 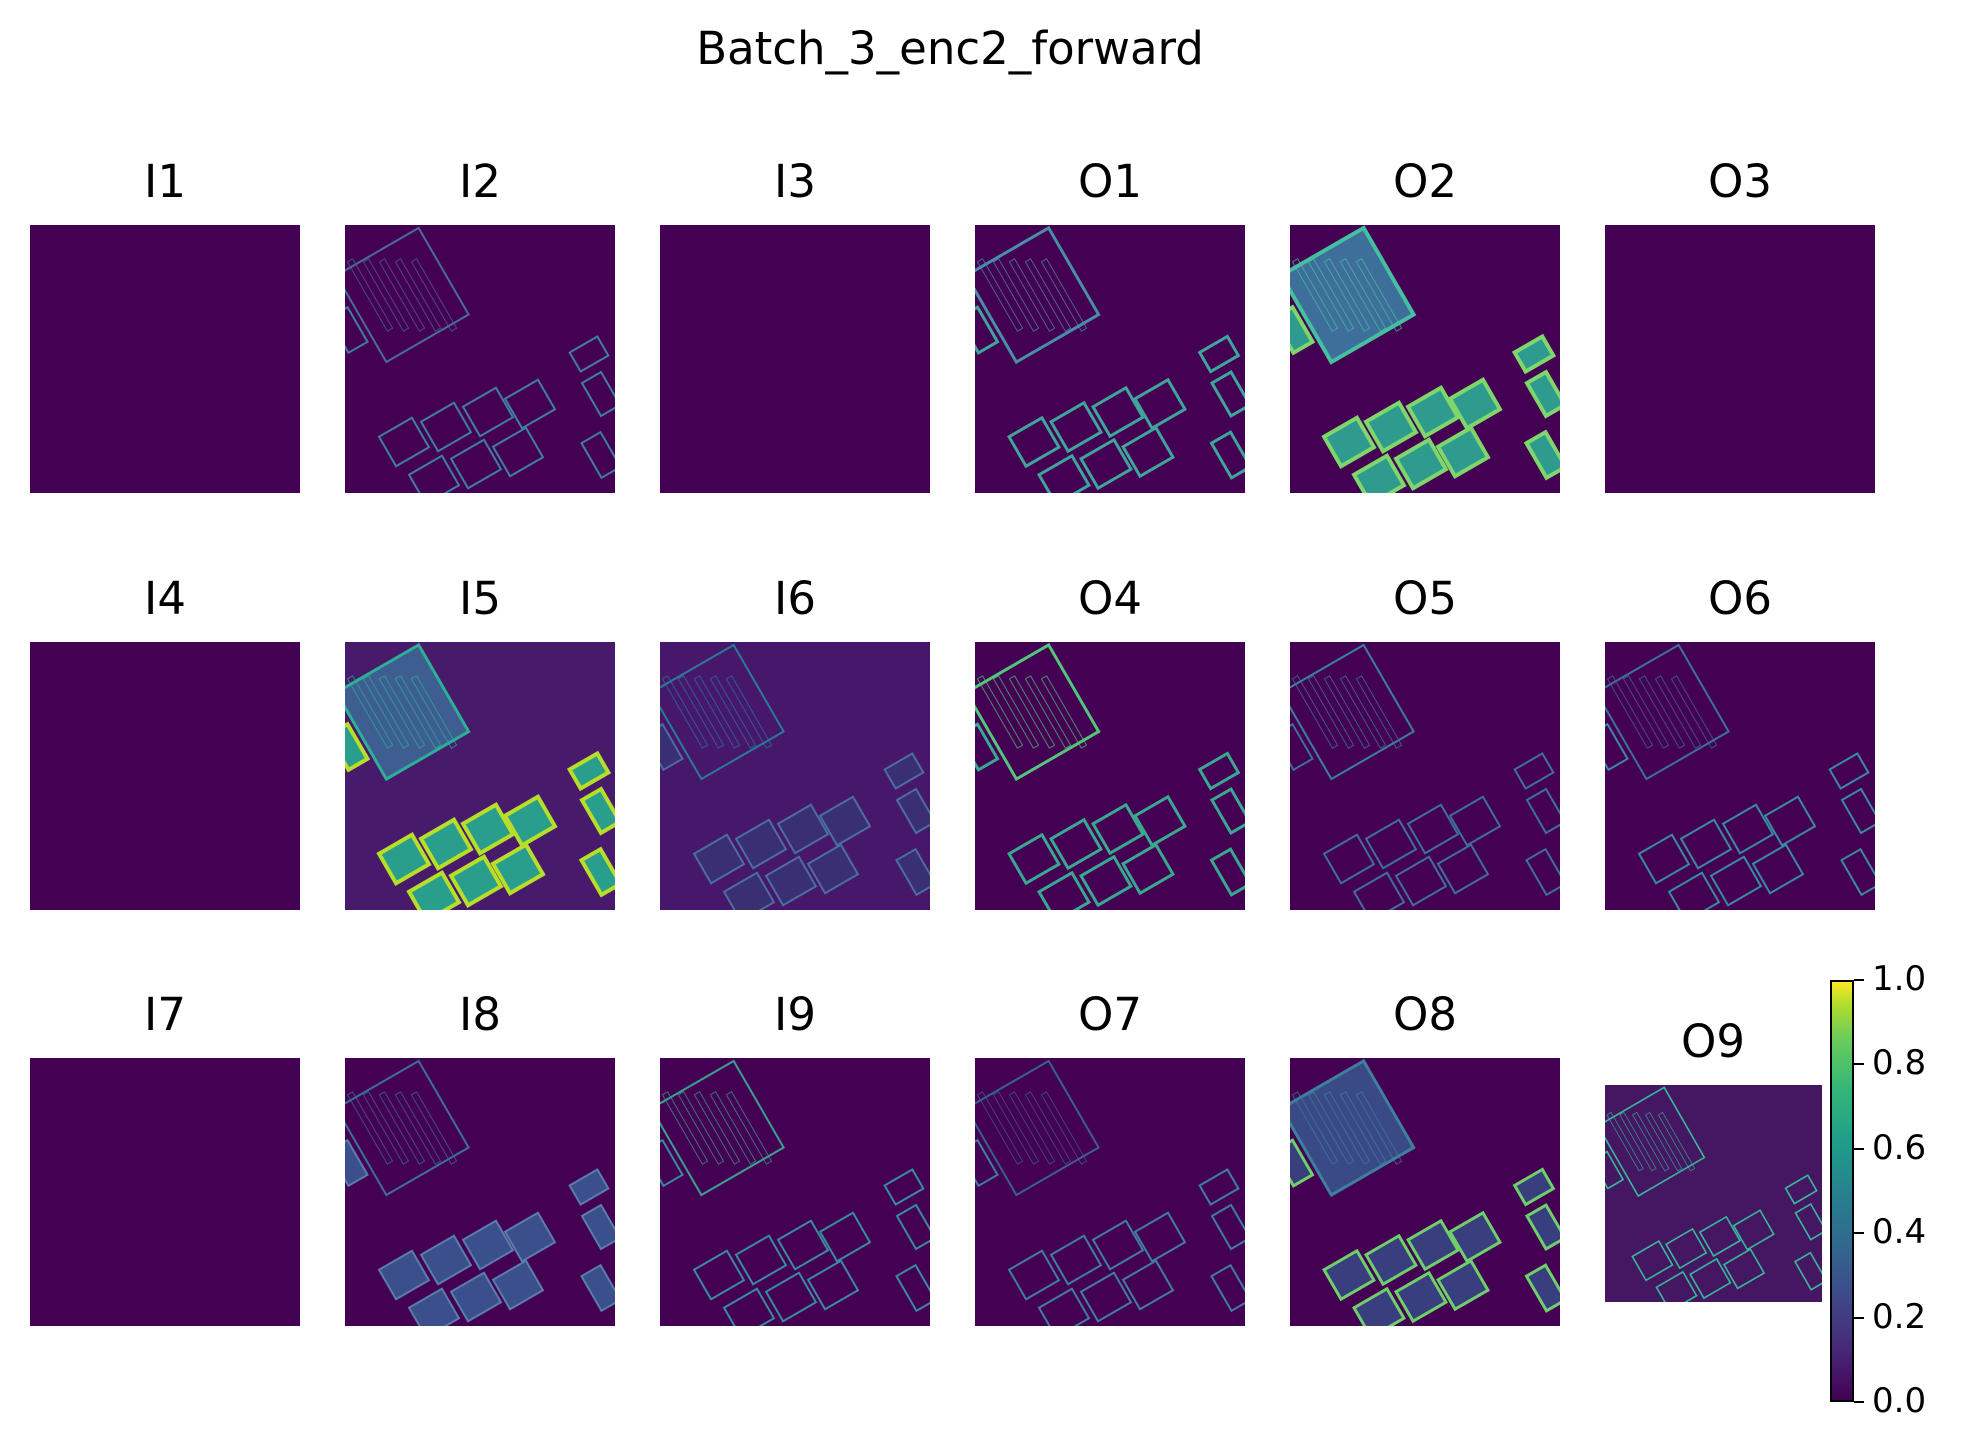 I want to click on panel-title-o7: O7, so click(x=1110, y=1014).